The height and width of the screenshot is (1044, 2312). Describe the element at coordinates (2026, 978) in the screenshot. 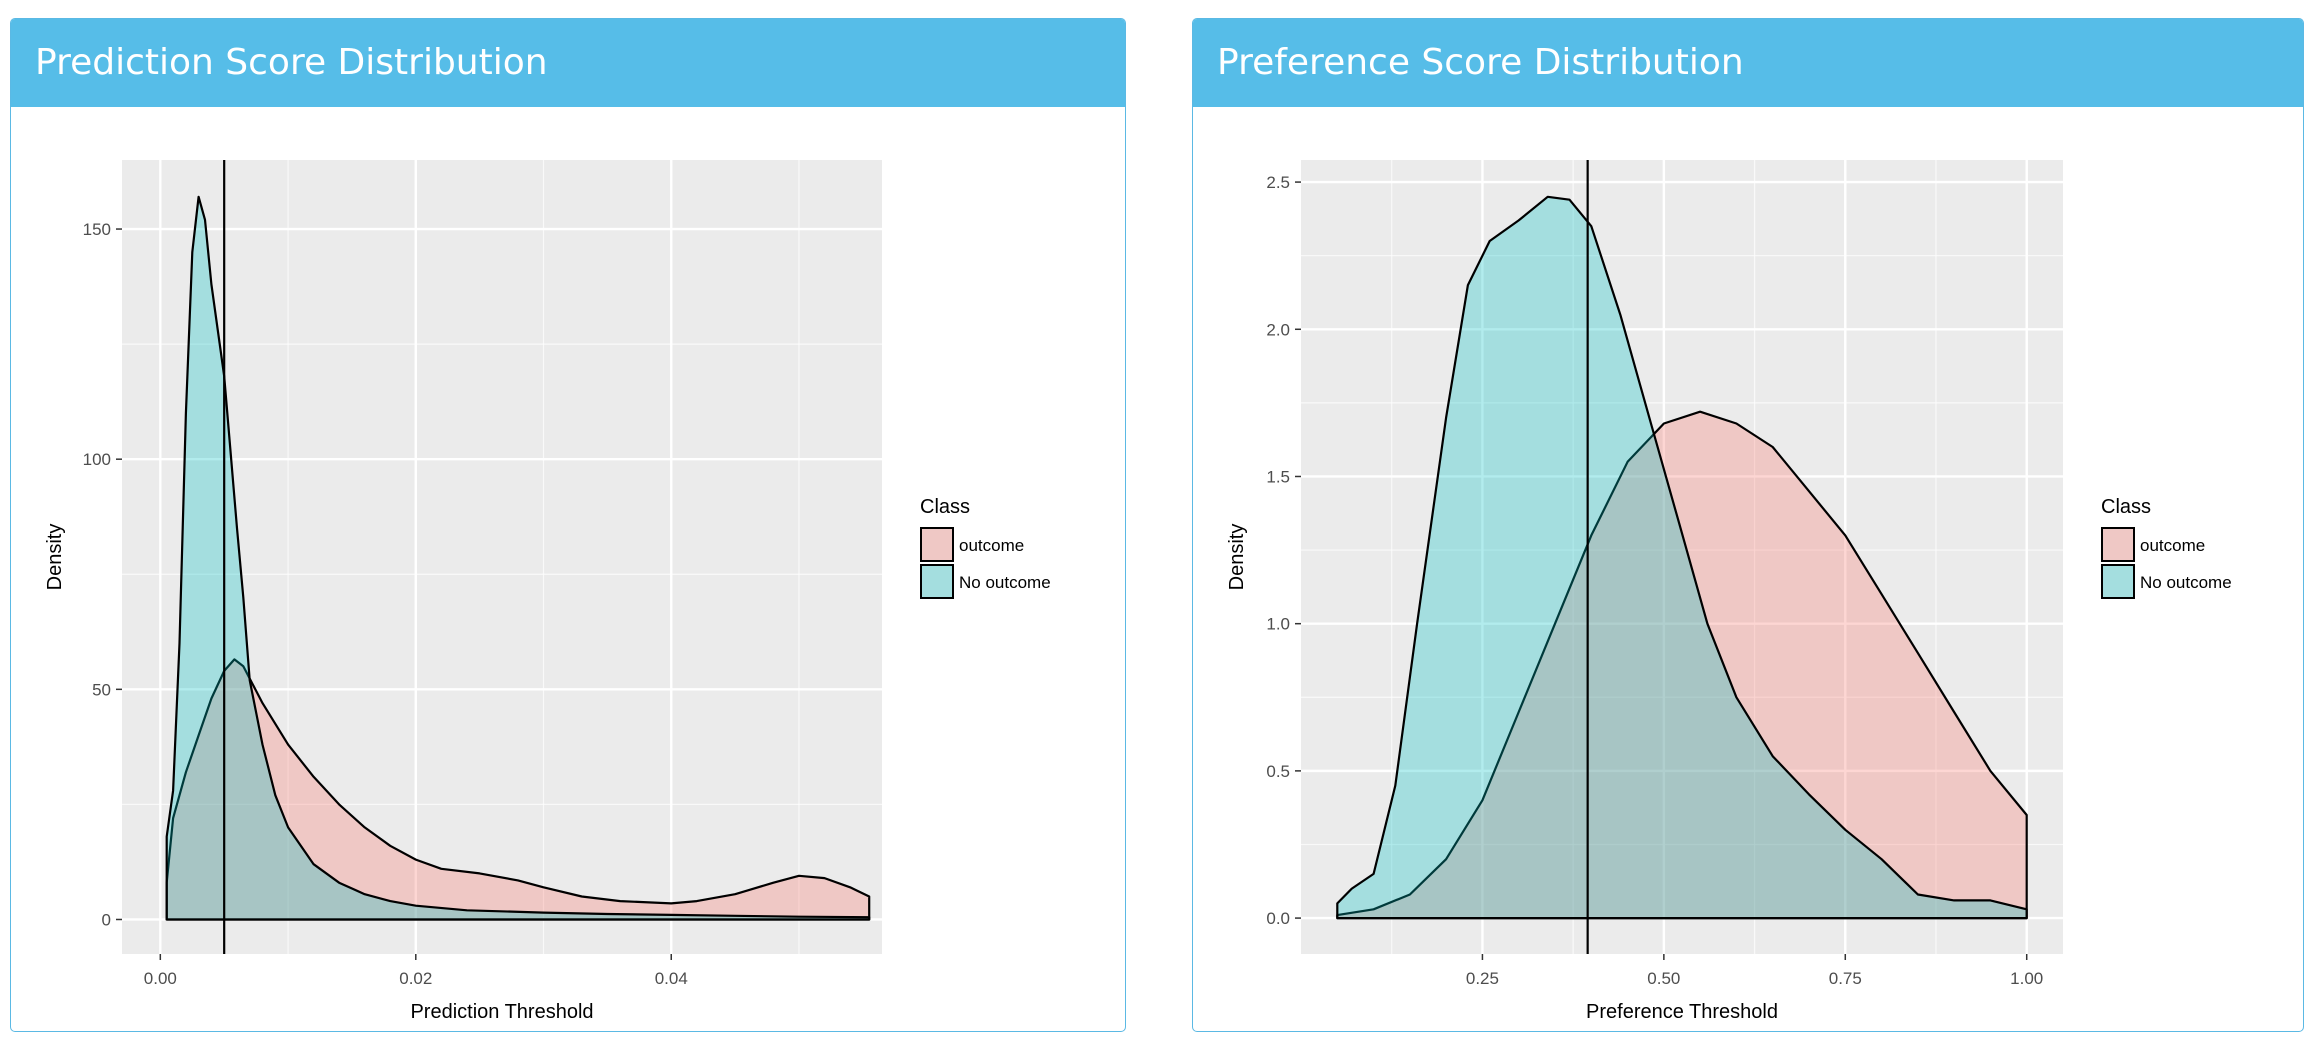

I see `x-tick-label: 1.00` at that location.